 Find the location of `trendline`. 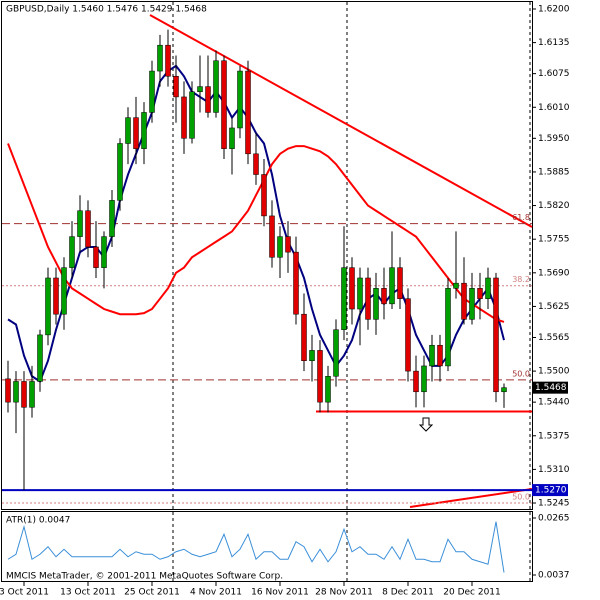

trendline is located at coordinates (471, 498).